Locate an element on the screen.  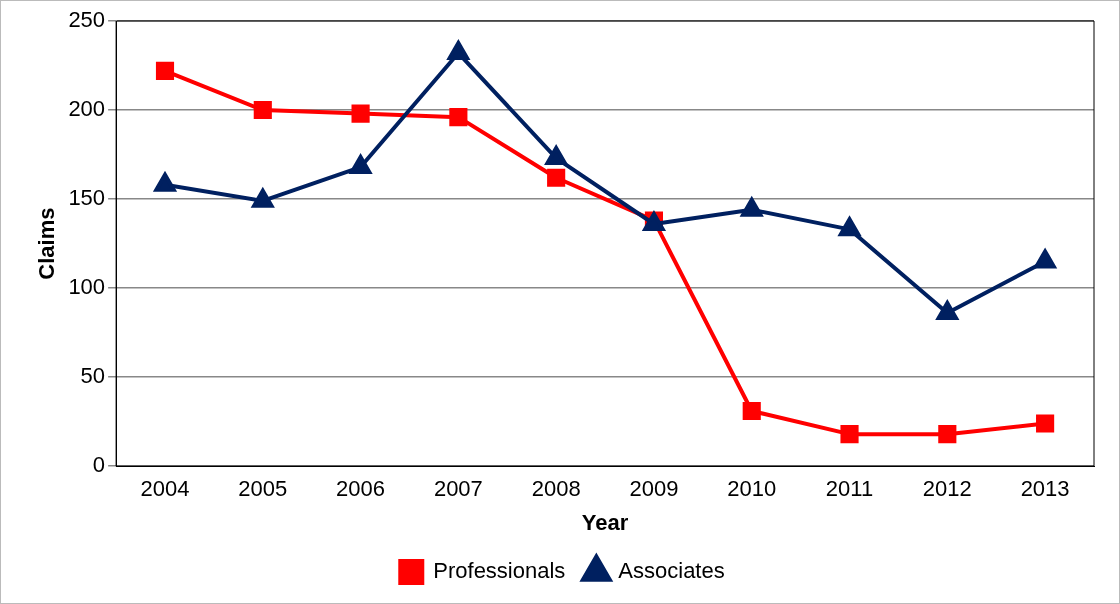
x-tick-label: 2006 is located at coordinates (361, 489).